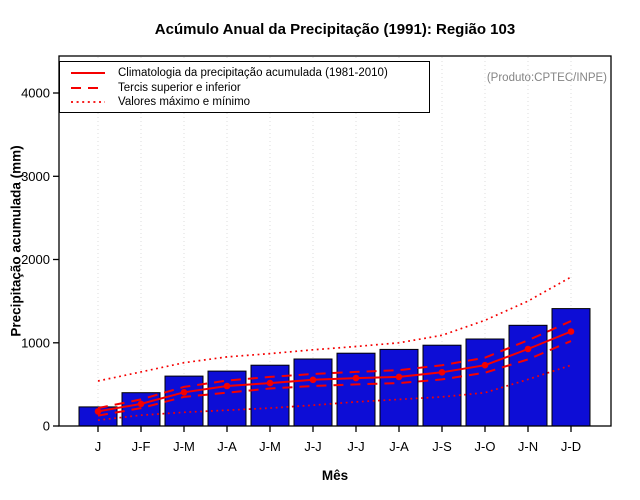 The image size is (640, 500). Describe the element at coordinates (141, 446) in the screenshot. I see `x-tick-label: J-F` at that location.